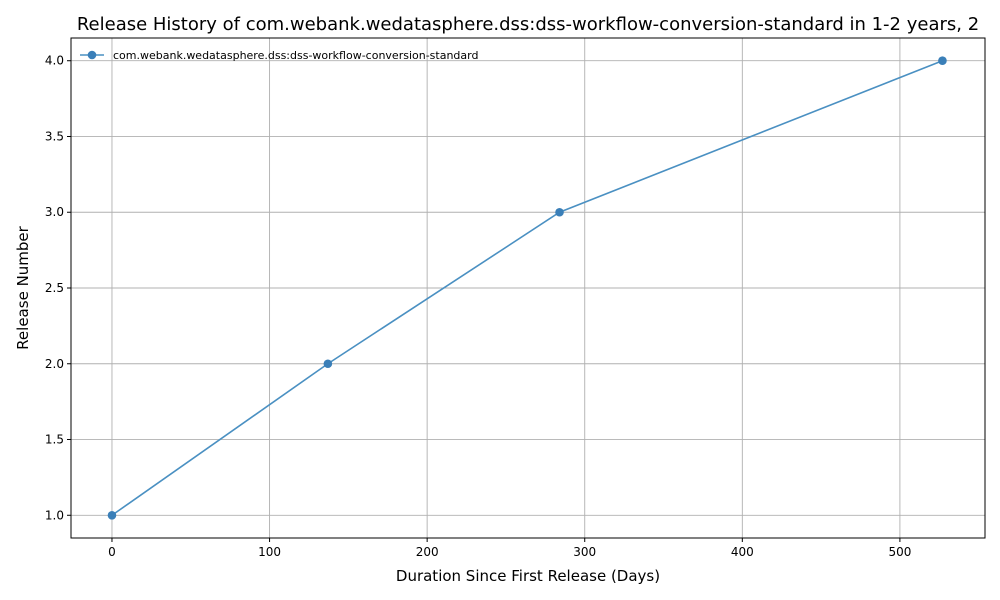 Image resolution: width=1000 pixels, height=600 pixels. Describe the element at coordinates (54, 61) in the screenshot. I see `y-tick-label: 4.0` at that location.